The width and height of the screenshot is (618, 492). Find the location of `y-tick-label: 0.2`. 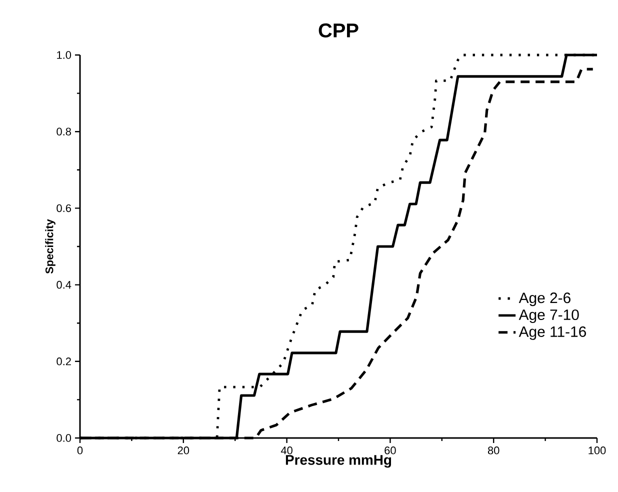

y-tick-label: 0.2 is located at coordinates (63, 362).